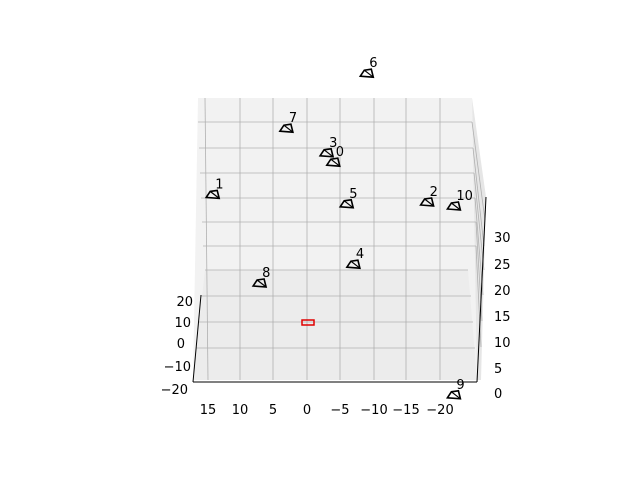 The image size is (640, 484). Describe the element at coordinates (464, 196) in the screenshot. I see `camera-label: 10` at that location.